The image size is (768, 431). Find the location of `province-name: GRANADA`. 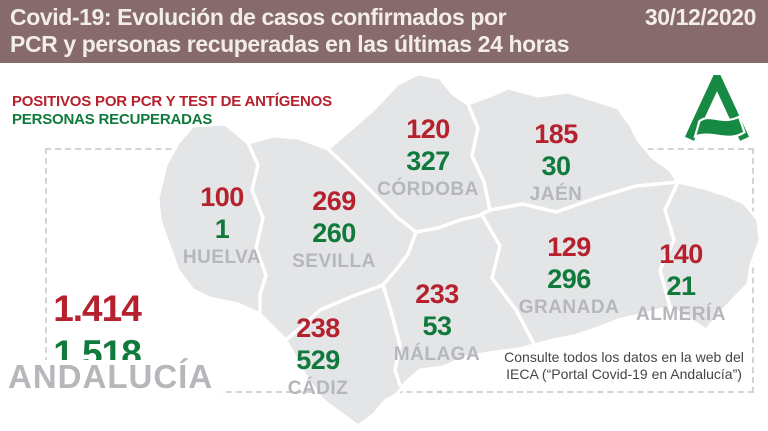

province-name: GRANADA is located at coordinates (569, 307).